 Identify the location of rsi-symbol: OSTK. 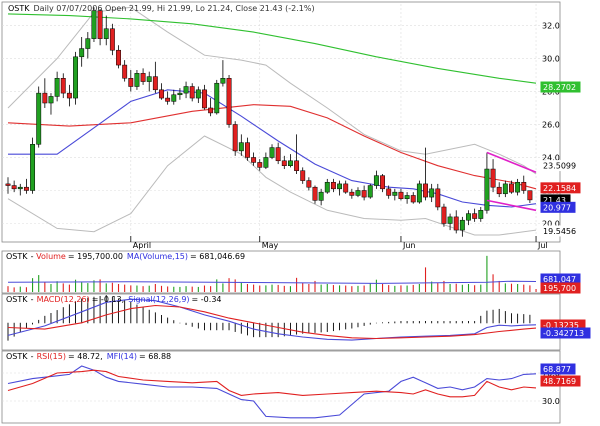
(17, 356).